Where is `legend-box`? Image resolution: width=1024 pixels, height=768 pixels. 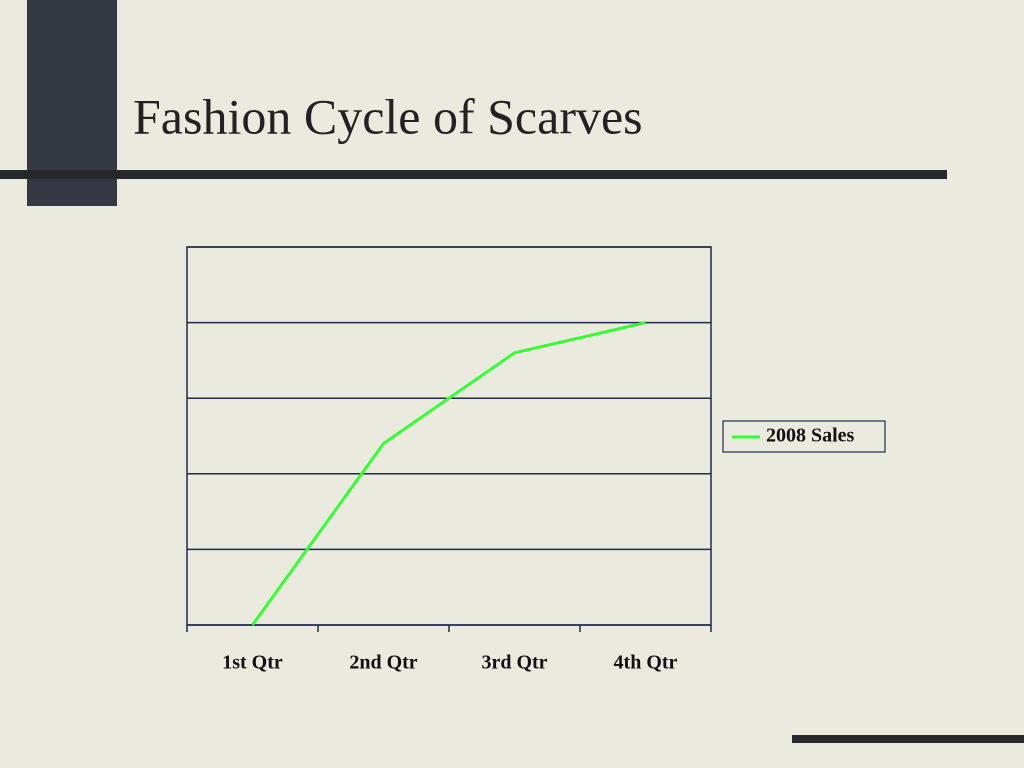 legend-box is located at coordinates (804, 436).